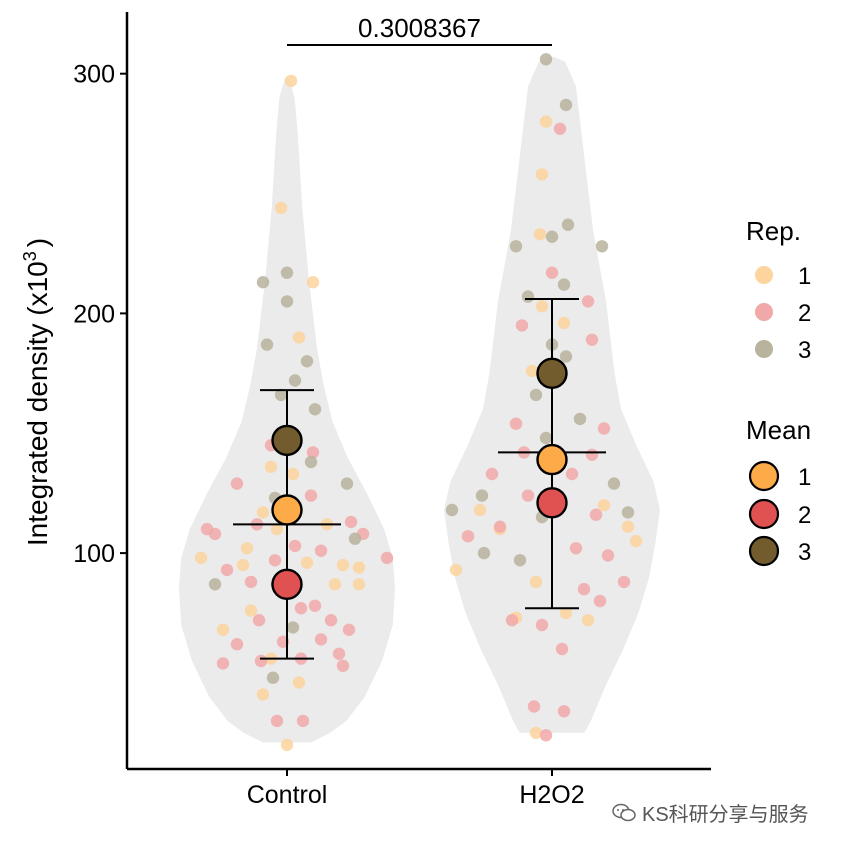  I want to click on legend-rep-2-swatch, so click(764, 312).